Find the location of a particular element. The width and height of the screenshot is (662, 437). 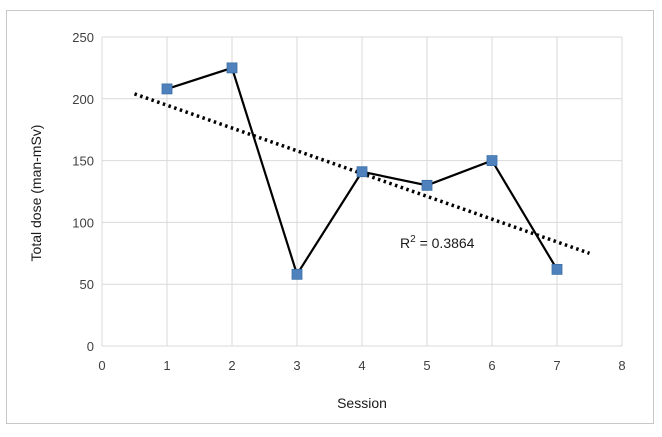

y-tick-label: 0 is located at coordinates (90, 346).